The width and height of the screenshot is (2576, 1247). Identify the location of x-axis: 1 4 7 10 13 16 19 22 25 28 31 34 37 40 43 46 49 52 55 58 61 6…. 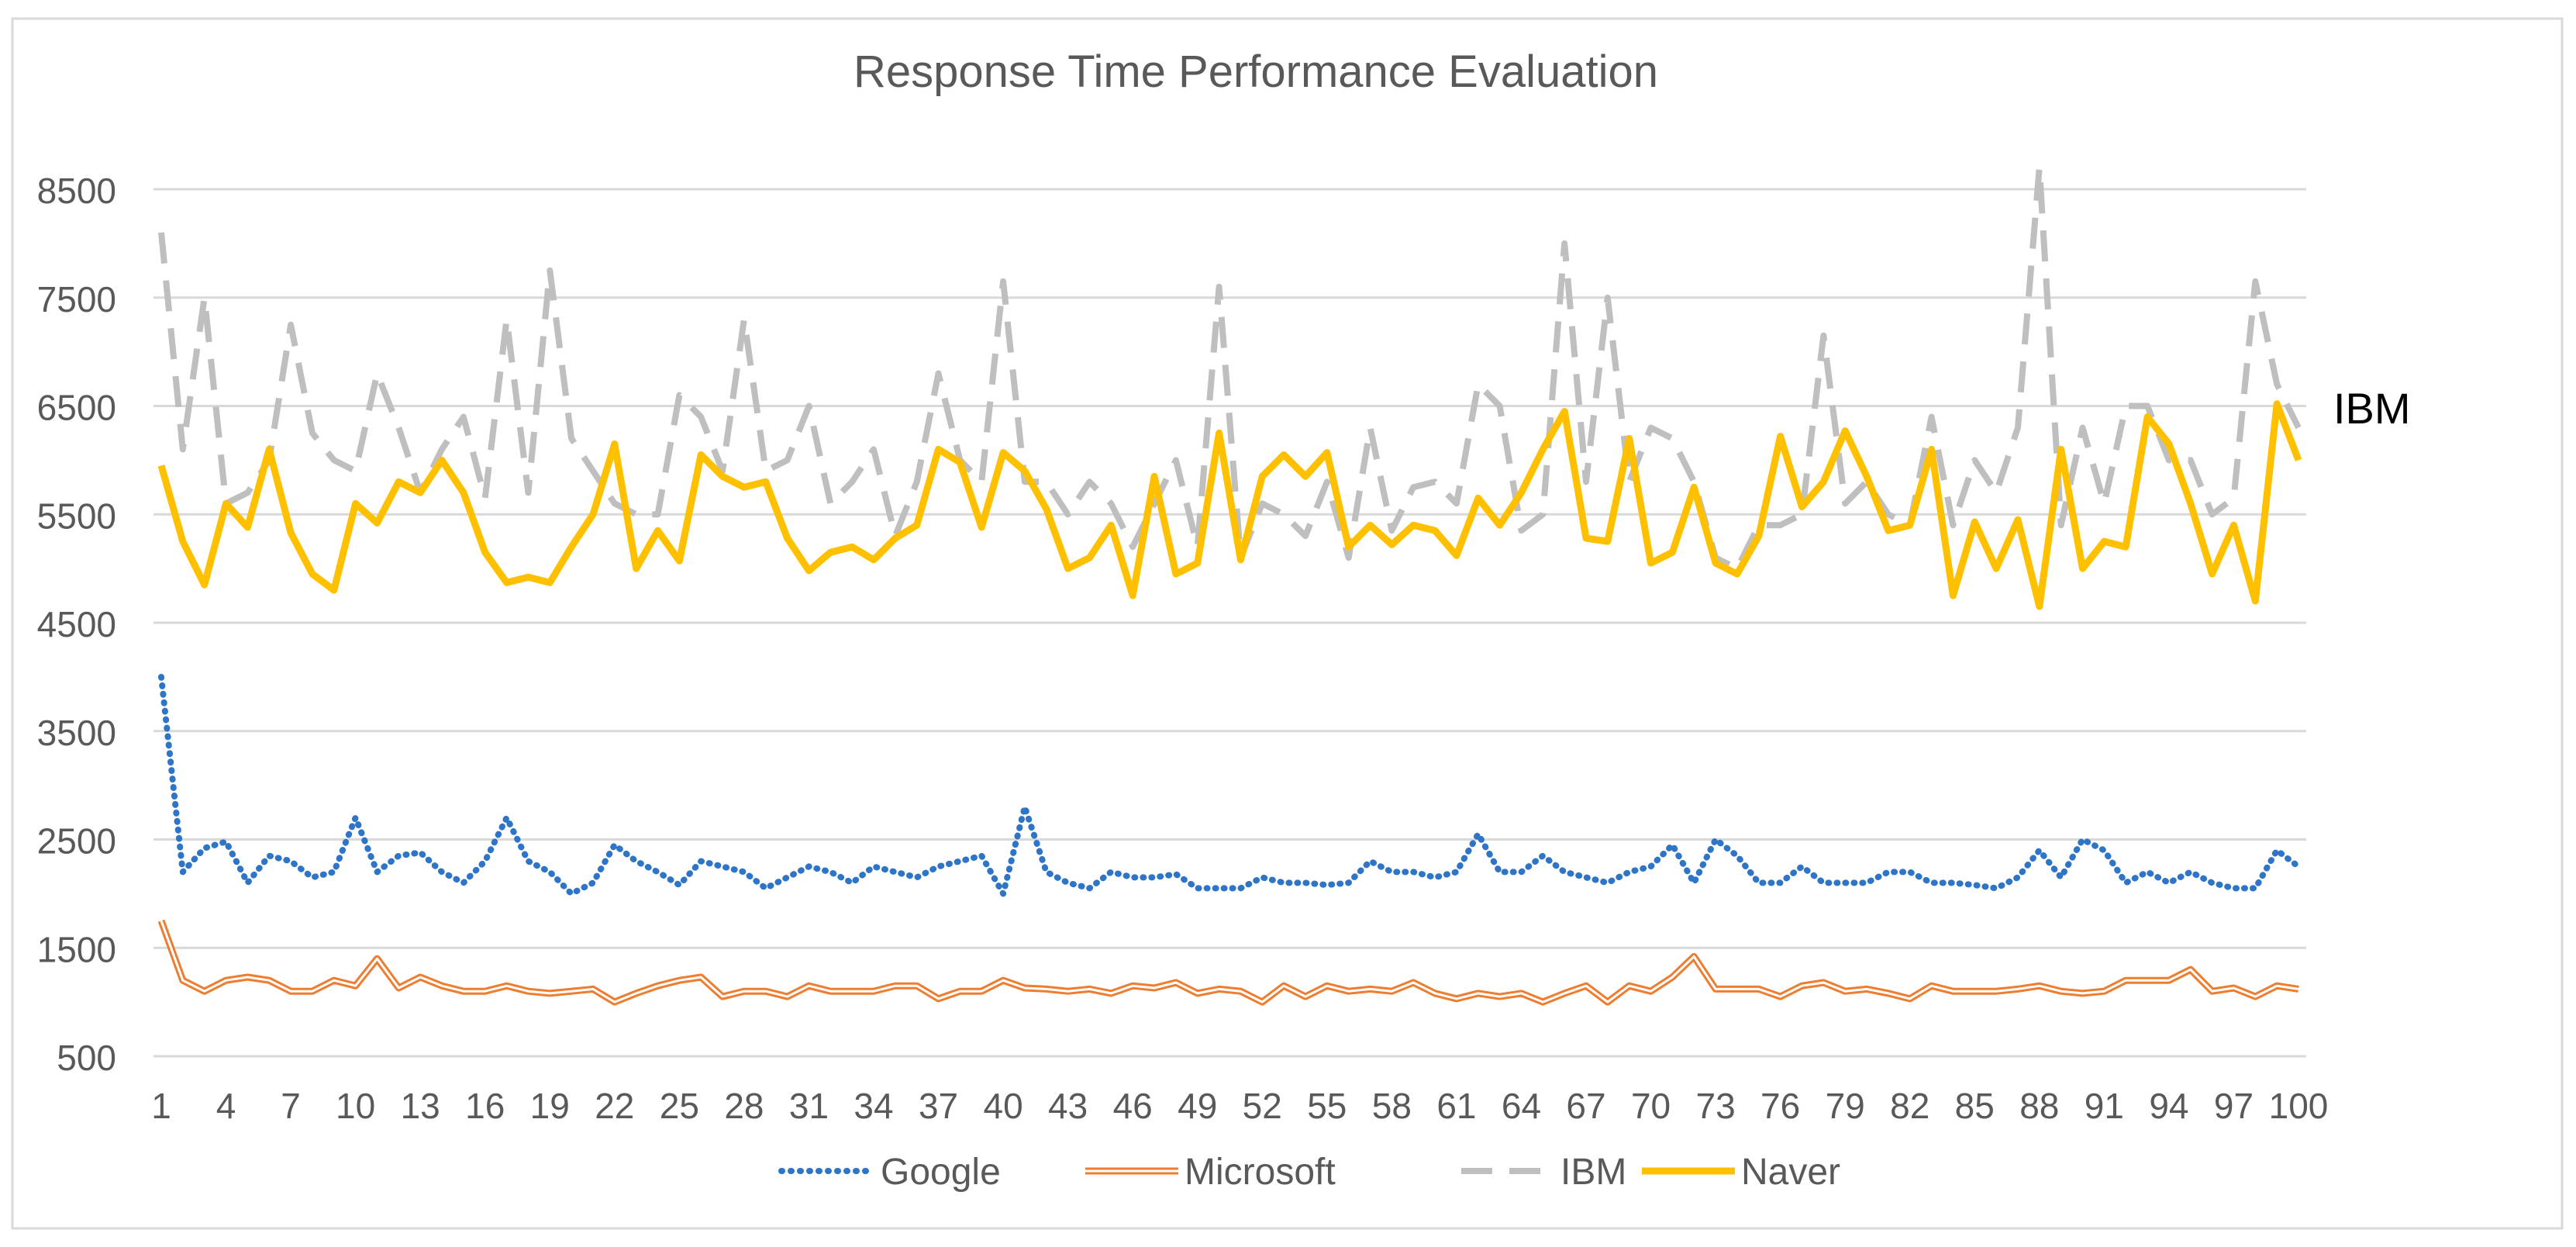
(1239, 1106).